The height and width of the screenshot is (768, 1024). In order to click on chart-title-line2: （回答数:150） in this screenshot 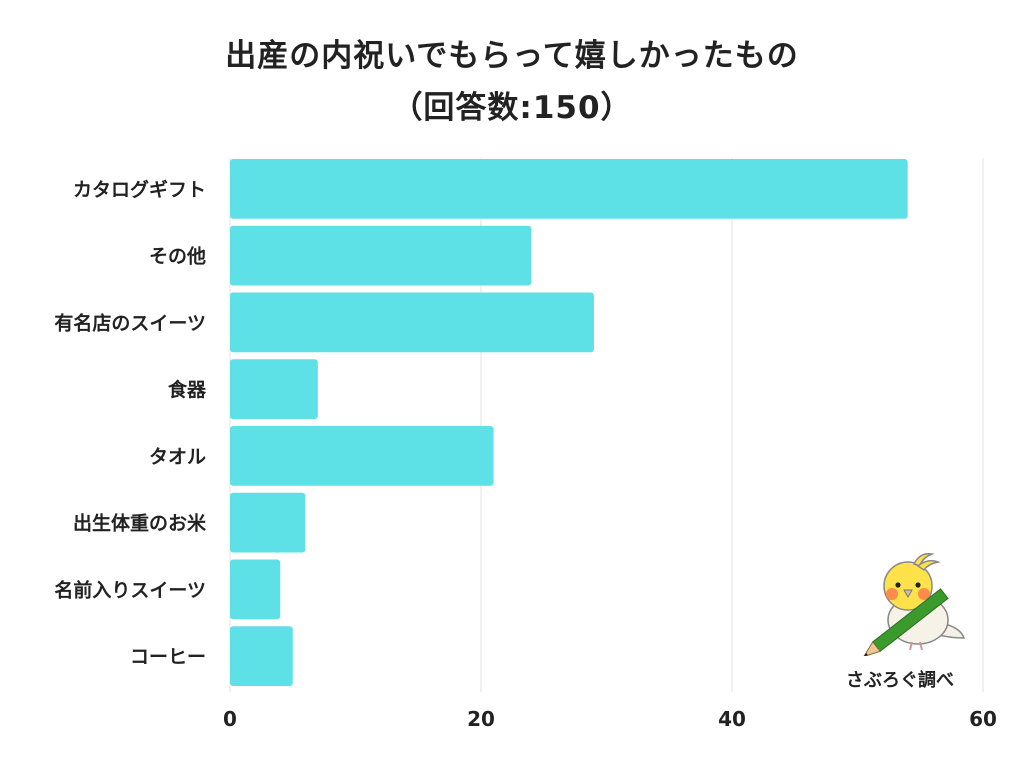, I will do `click(512, 108)`.